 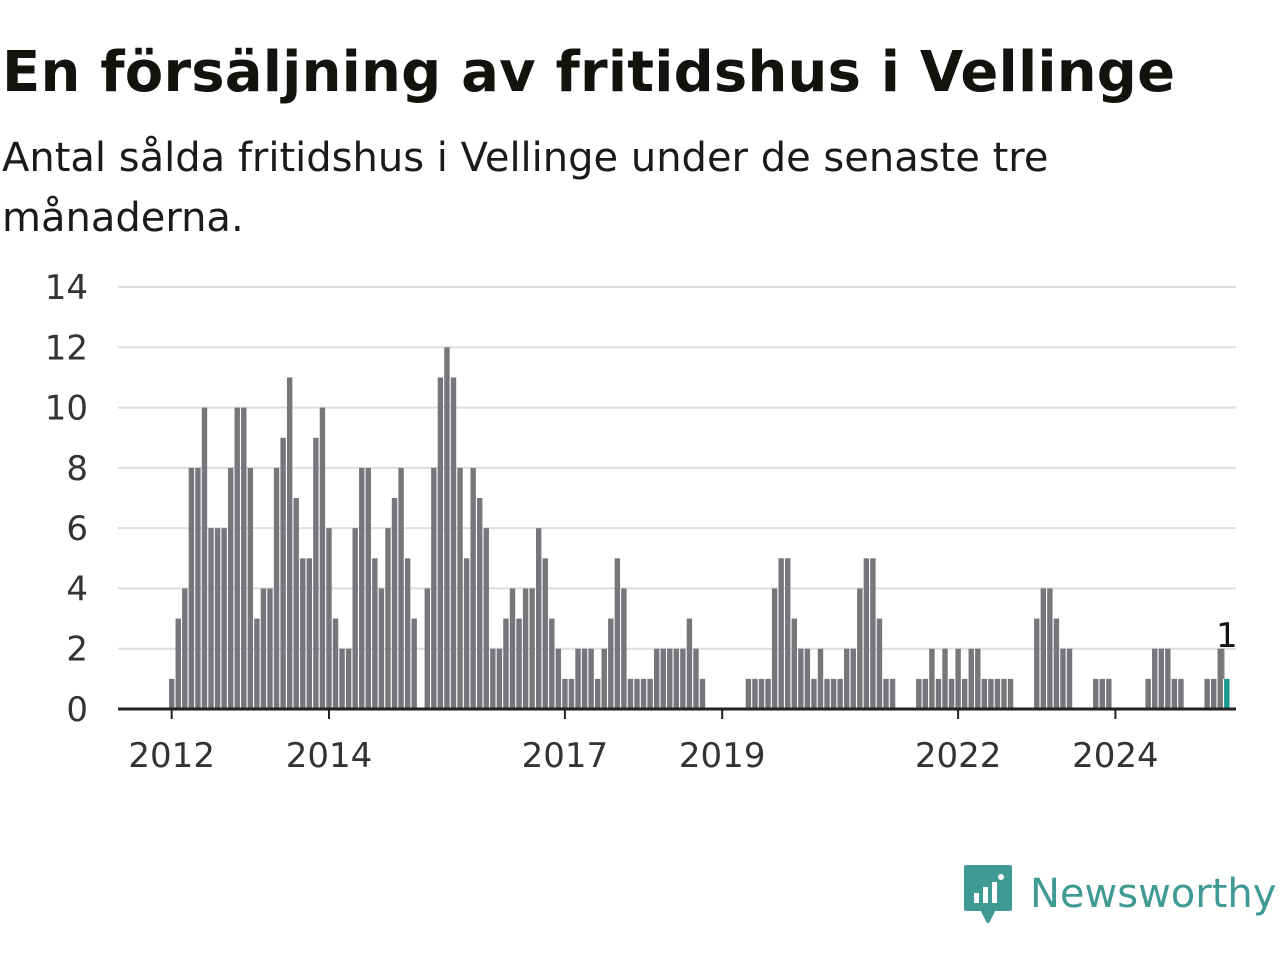 What do you see at coordinates (958, 756) in the screenshot?
I see `x-tick-label: 2022` at bounding box center [958, 756].